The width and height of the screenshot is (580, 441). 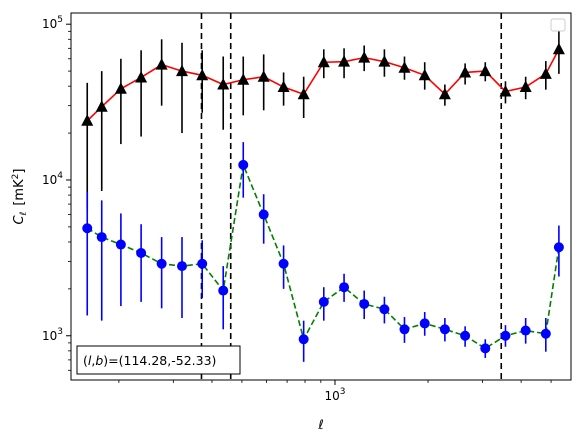 I want to click on x-tick-label-1: 103, so click(x=334, y=395).